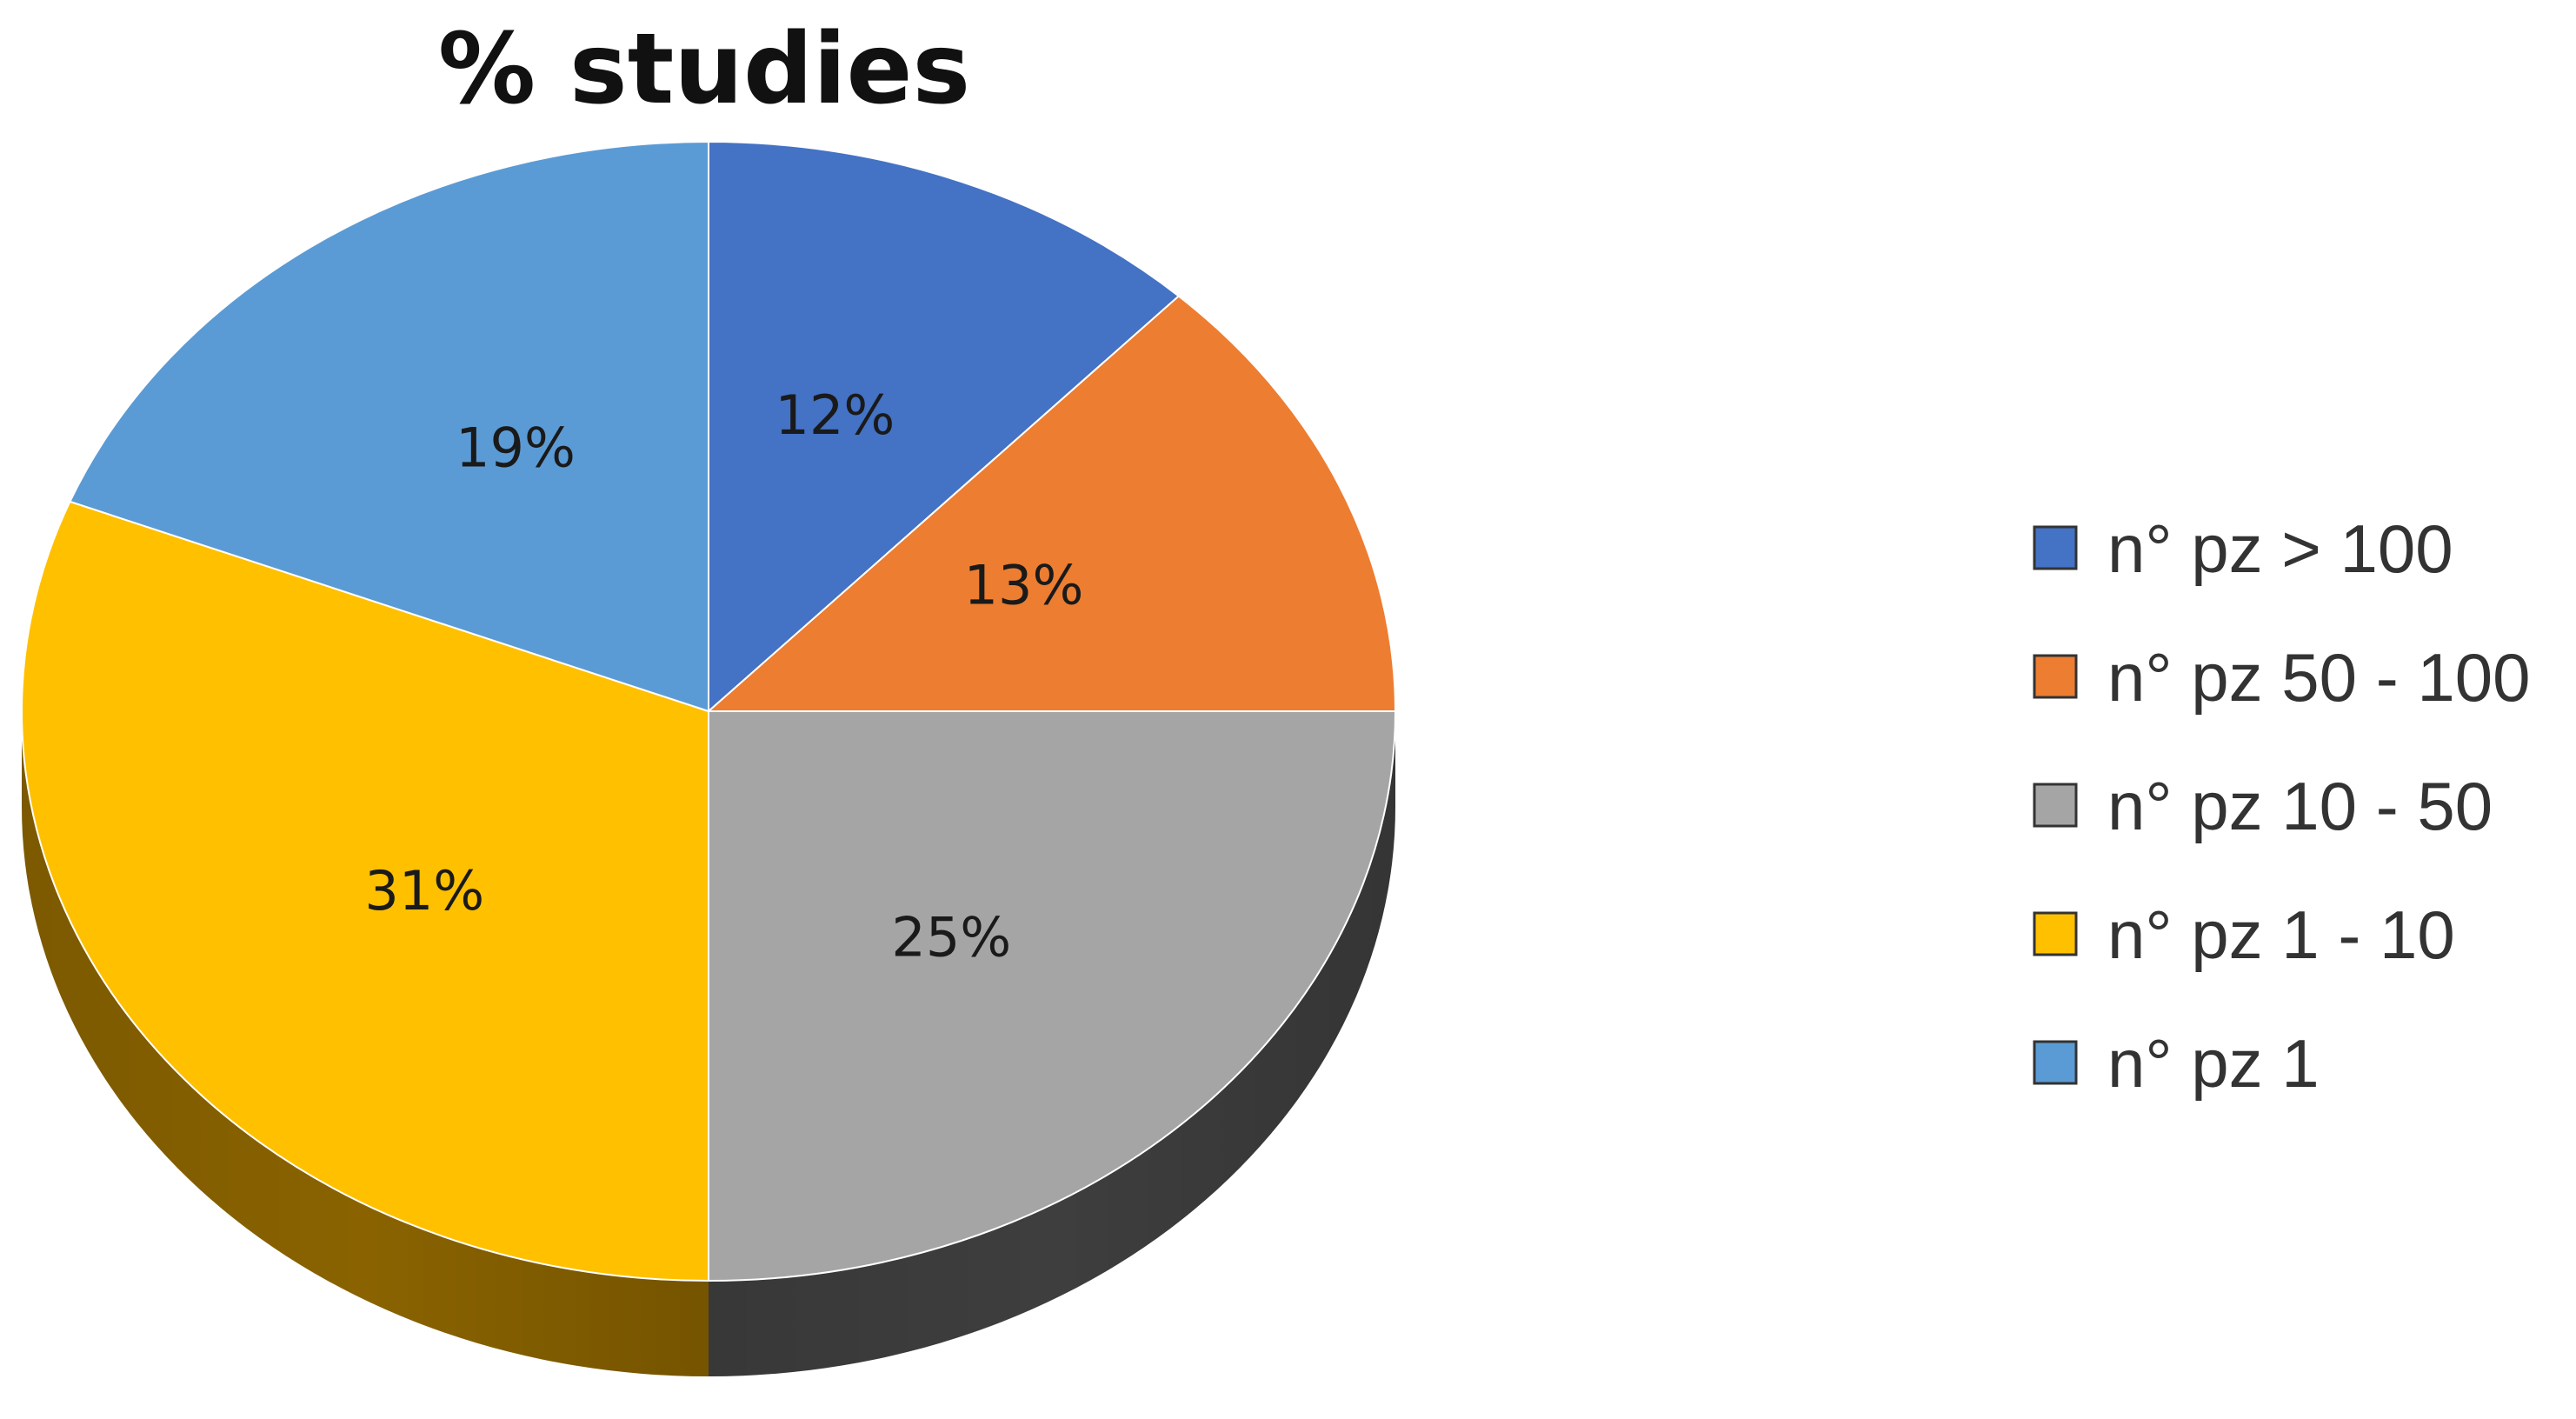 The image size is (2576, 1419). I want to click on slice-label-n-pz-100: 12%, so click(835, 415).